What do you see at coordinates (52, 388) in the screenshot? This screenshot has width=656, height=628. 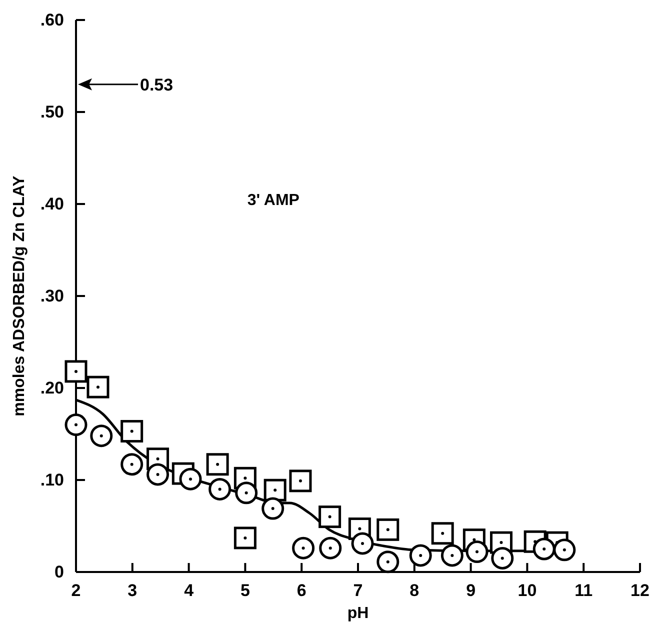 I see `y-tick-label: .20` at bounding box center [52, 388].